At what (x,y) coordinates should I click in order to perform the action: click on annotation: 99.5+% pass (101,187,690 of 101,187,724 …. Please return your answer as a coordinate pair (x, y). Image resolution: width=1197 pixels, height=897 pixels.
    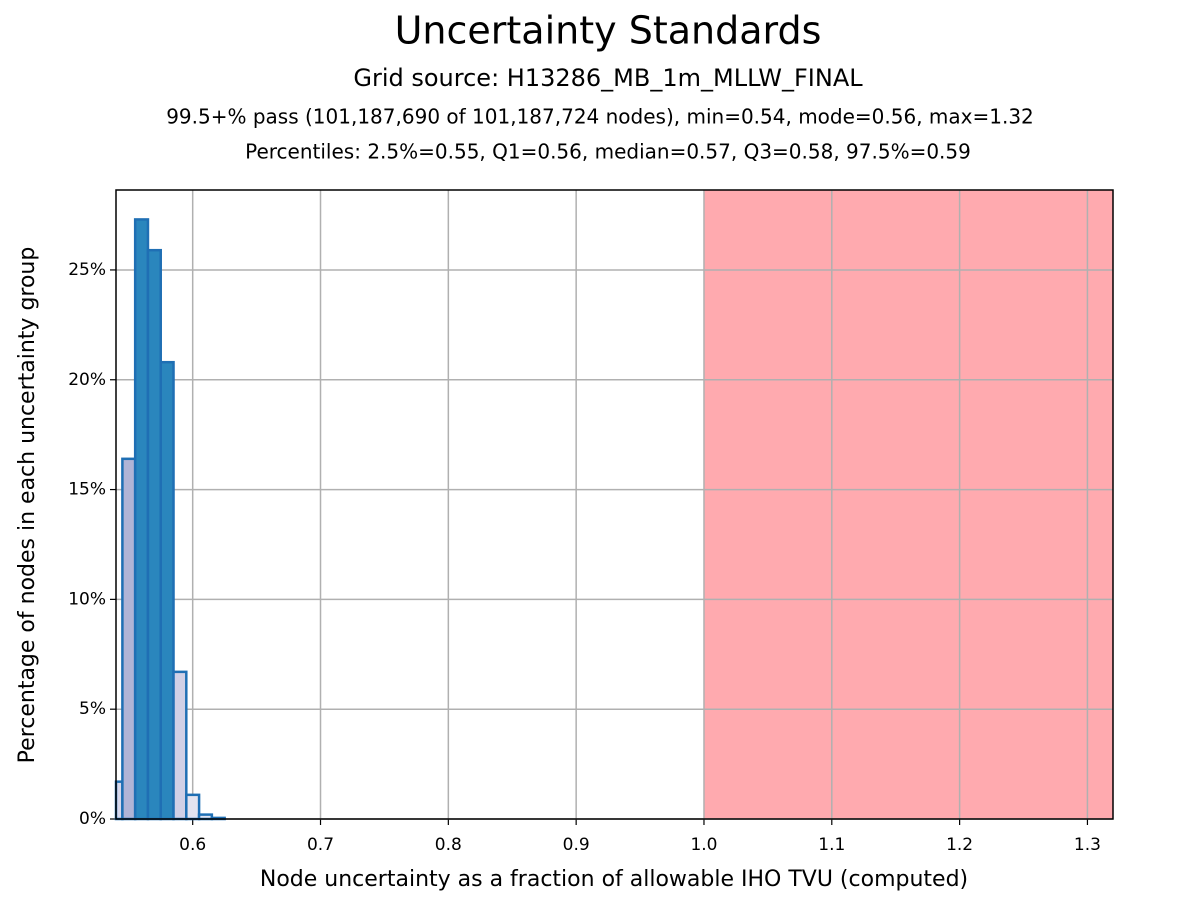
    Looking at the image, I should click on (600, 117).